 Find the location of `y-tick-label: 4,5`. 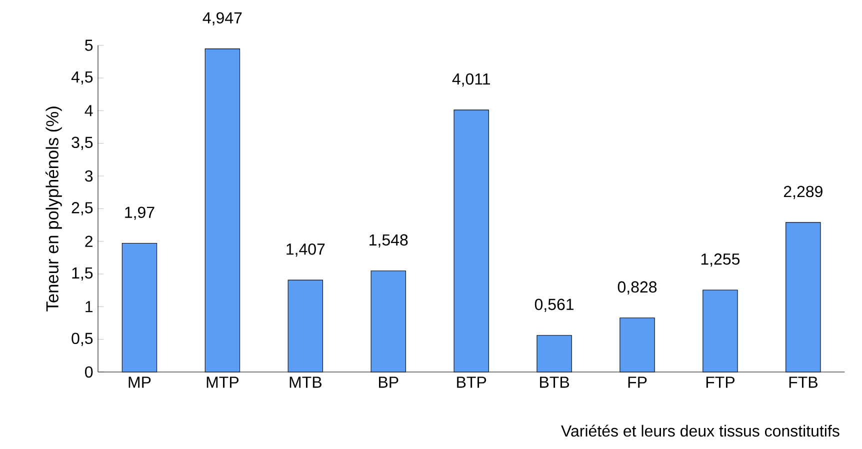

y-tick-label: 4,5 is located at coordinates (82, 78).